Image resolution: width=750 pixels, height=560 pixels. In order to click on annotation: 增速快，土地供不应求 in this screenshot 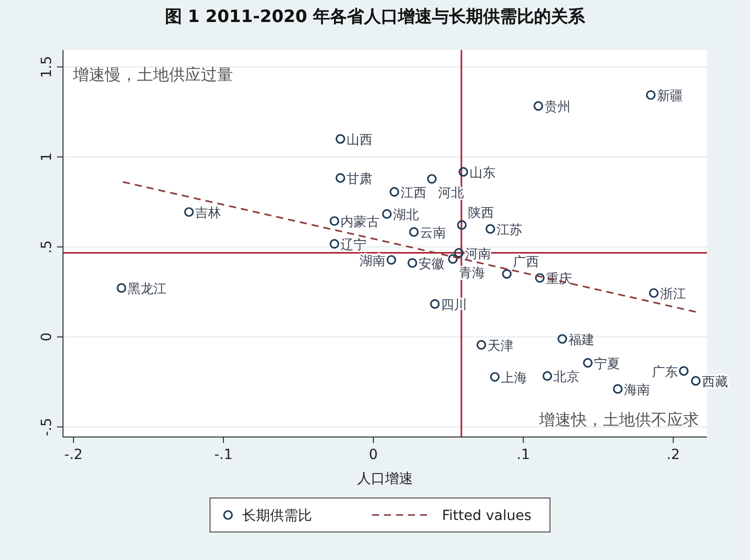, I will do `click(618, 419)`.